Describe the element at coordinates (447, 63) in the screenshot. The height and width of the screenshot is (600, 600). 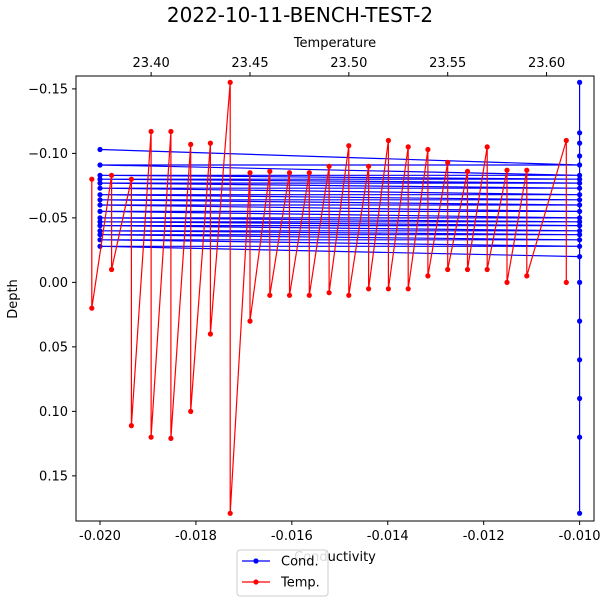
I see `x-top-tick-label: 23.55` at that location.